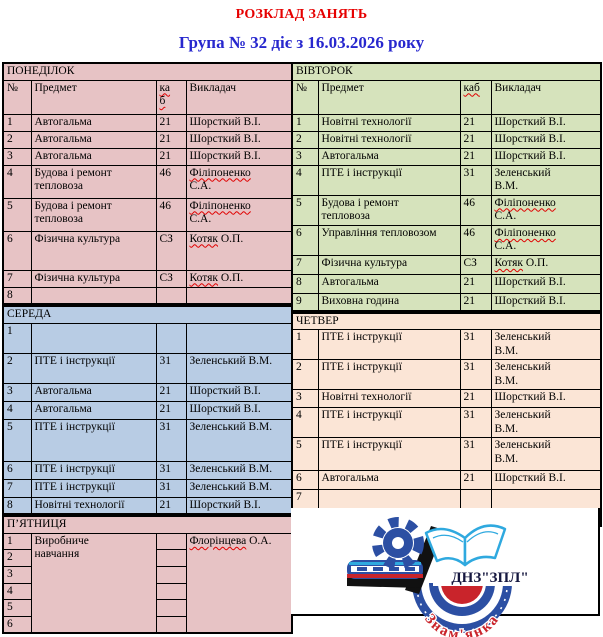 This screenshot has width=603, height=637. What do you see at coordinates (230, 277) in the screenshot?
I see `teacher-name: О.П.` at bounding box center [230, 277].